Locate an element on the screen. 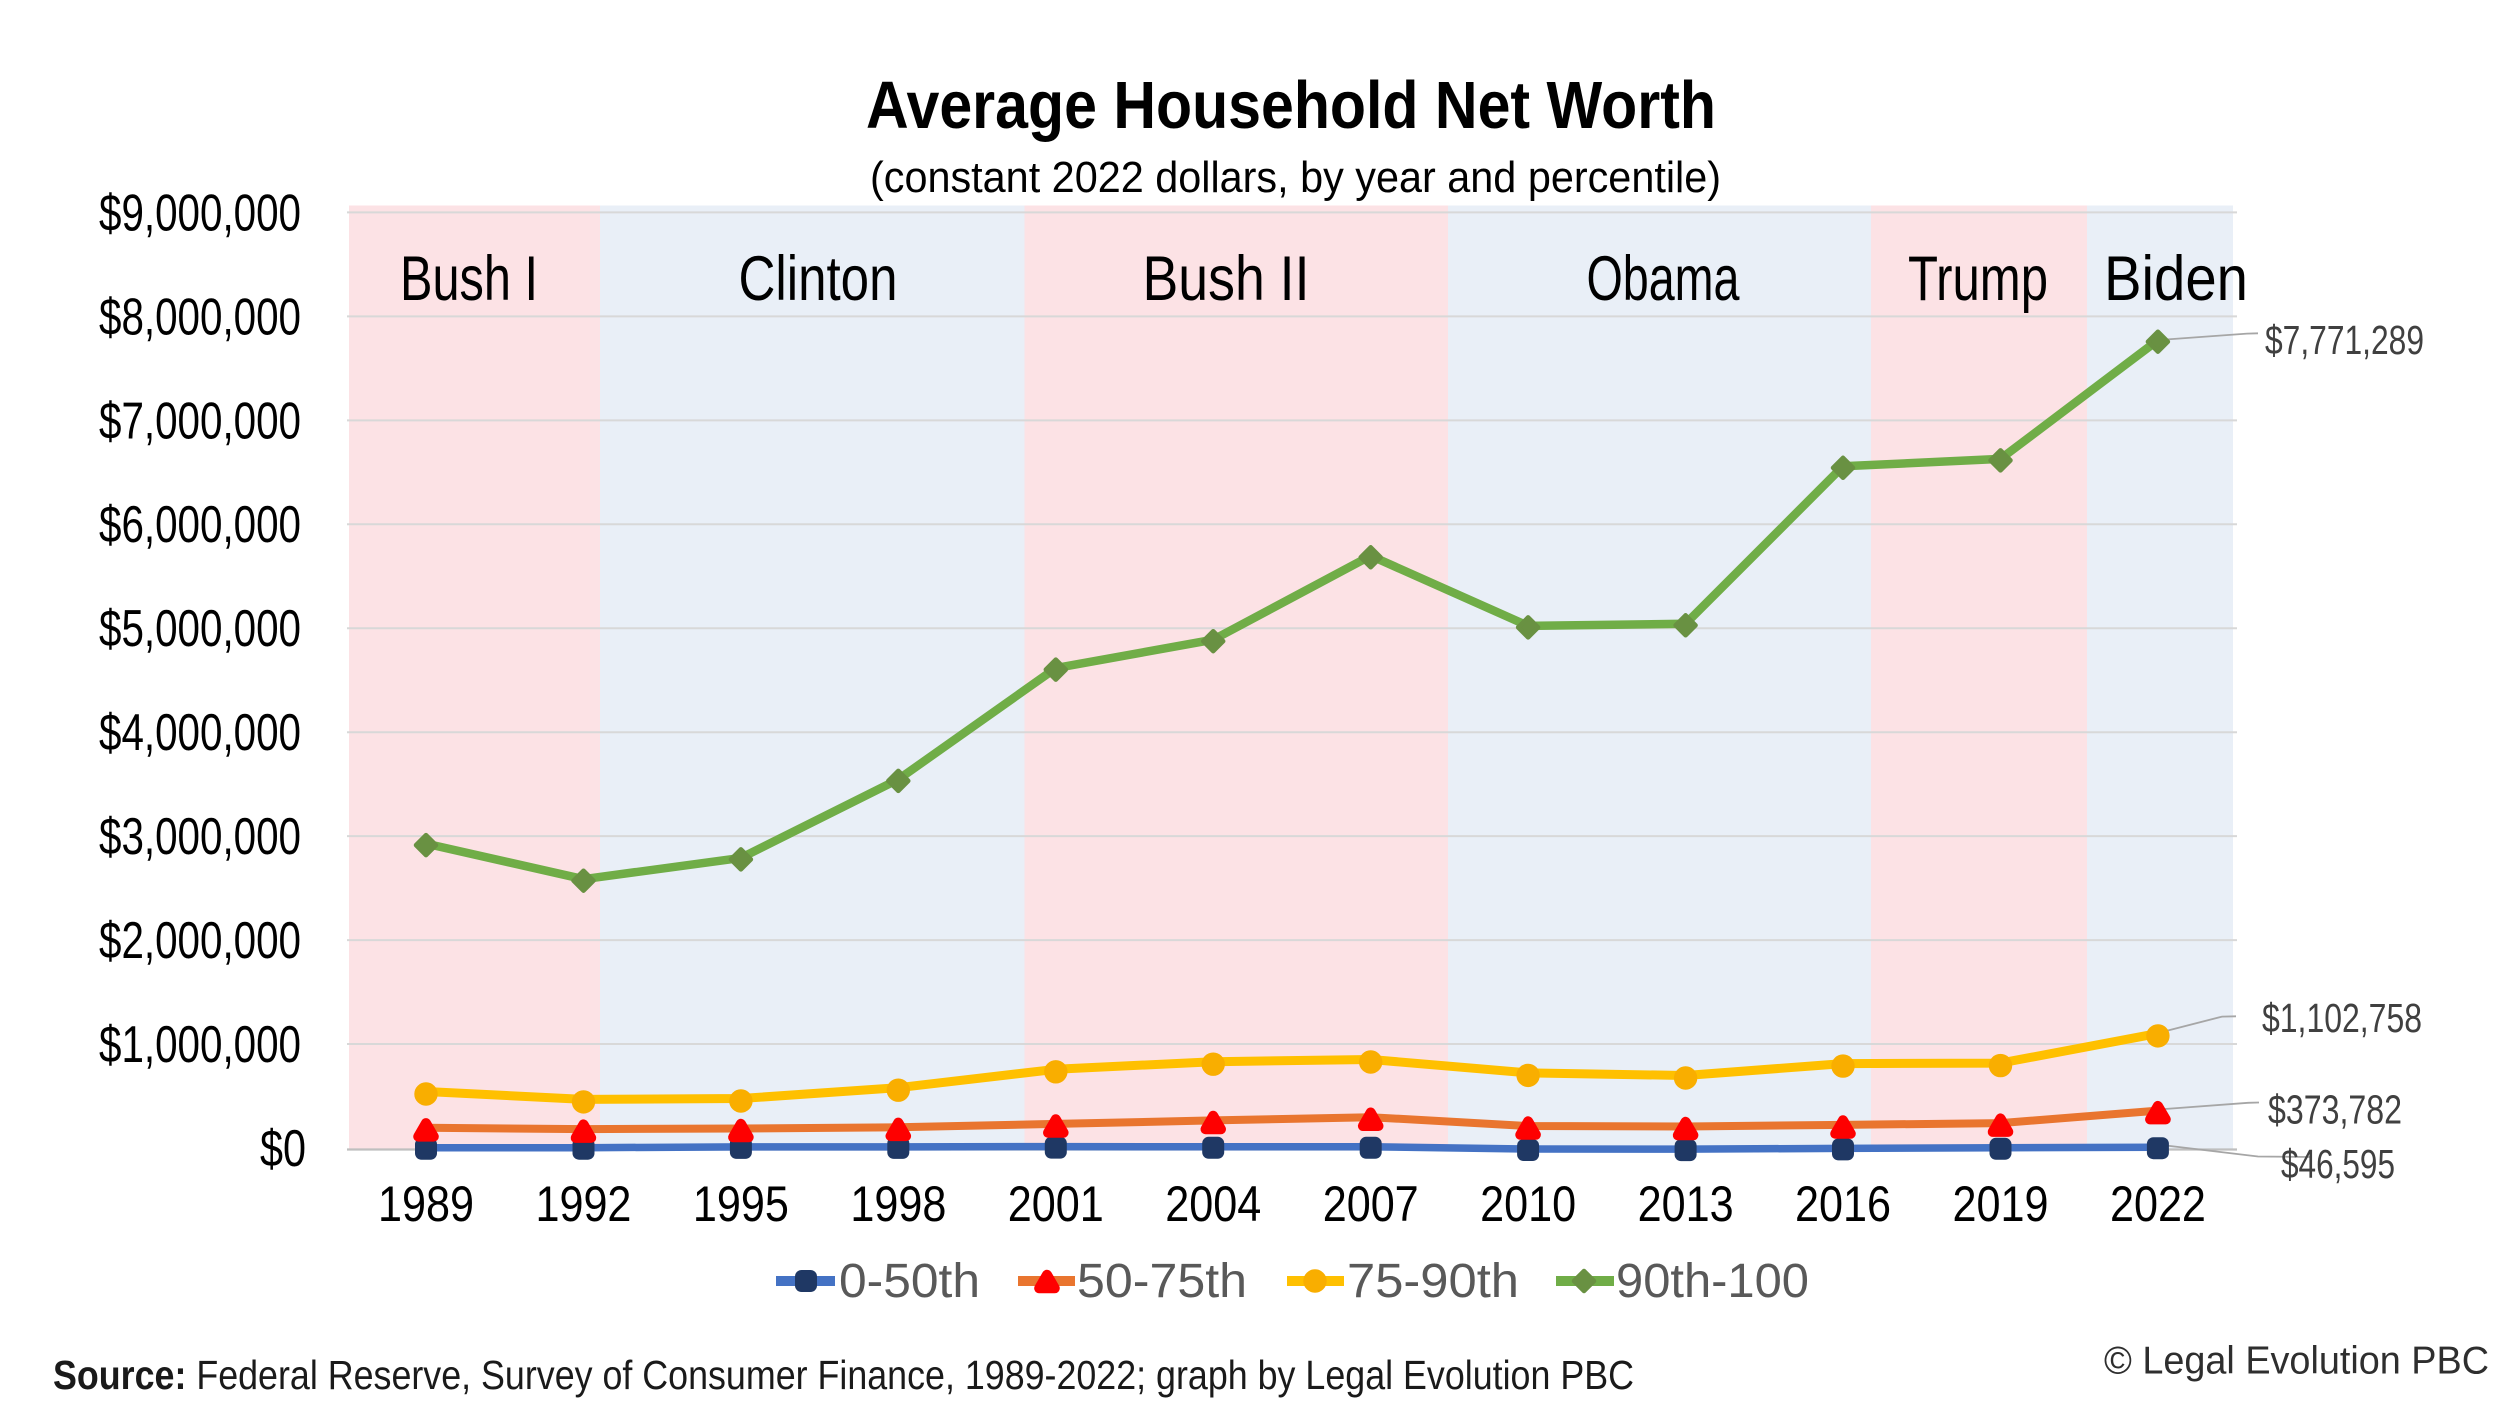 This screenshot has width=2500, height=1411. svg-text: $2,000,000 is located at coordinates (200, 941).